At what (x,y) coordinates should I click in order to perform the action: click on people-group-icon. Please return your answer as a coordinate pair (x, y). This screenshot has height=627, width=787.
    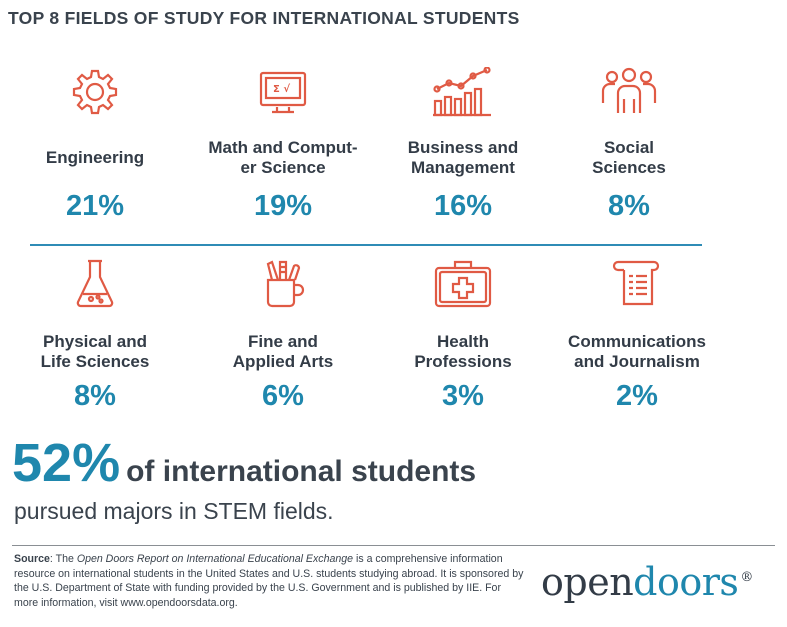
    Looking at the image, I should click on (629, 92).